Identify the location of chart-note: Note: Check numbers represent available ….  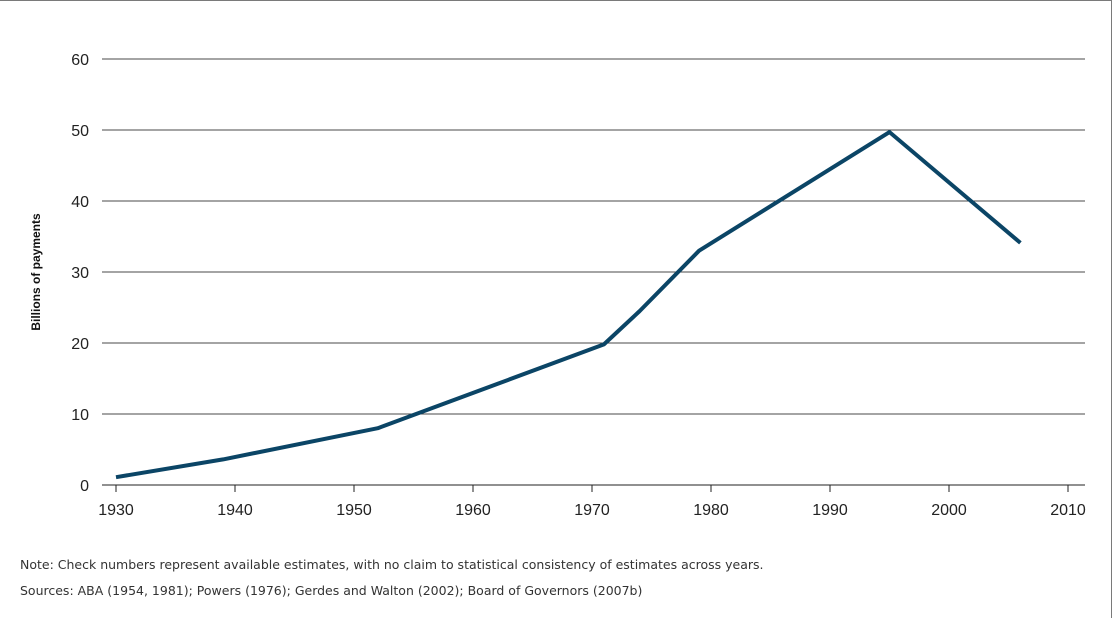
(392, 564).